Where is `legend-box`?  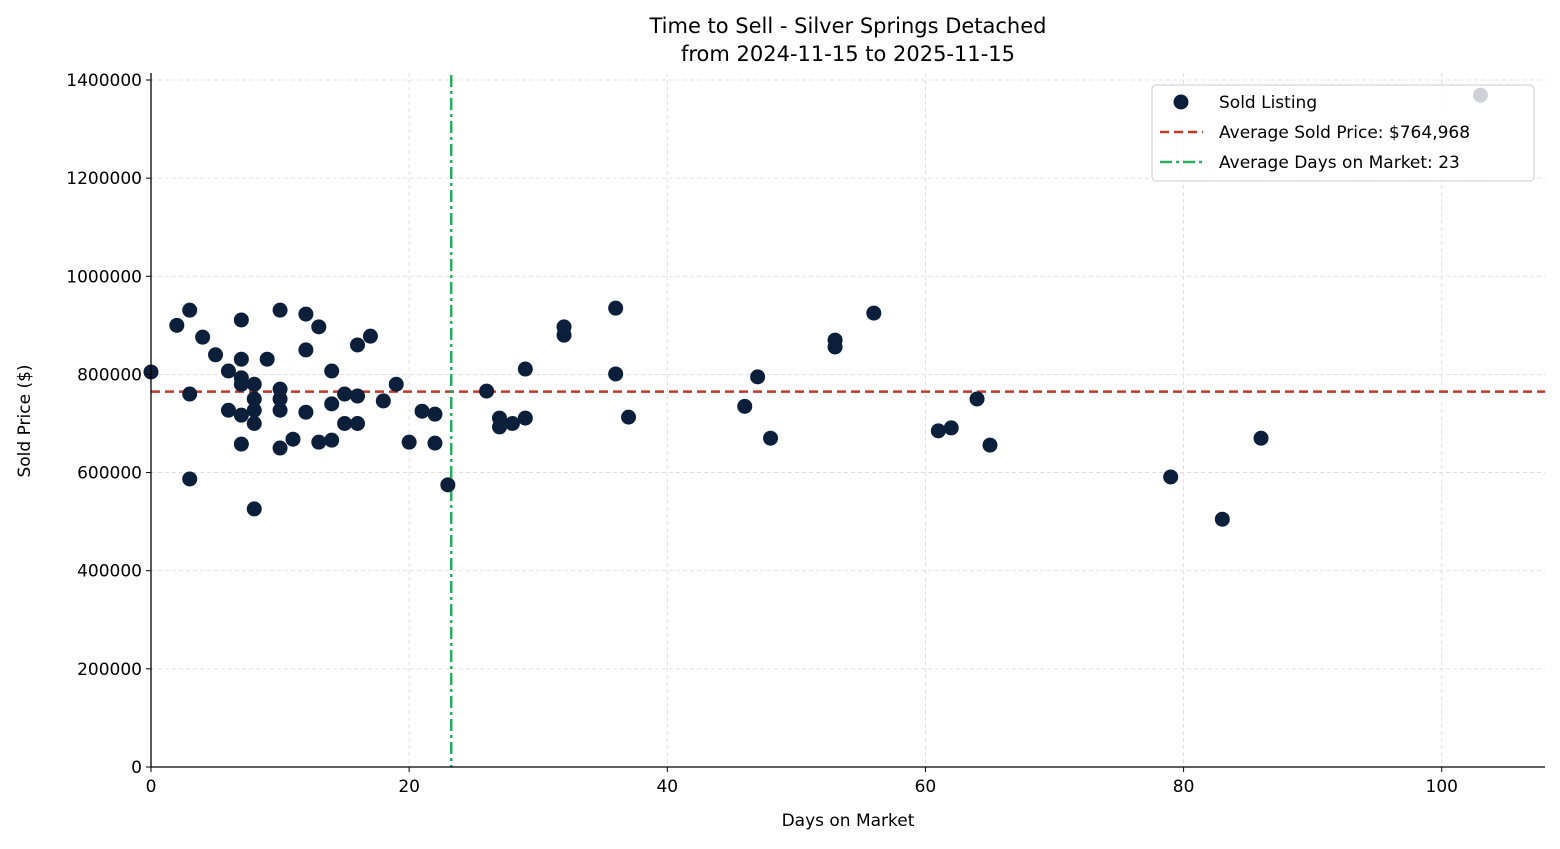 legend-box is located at coordinates (1343, 133).